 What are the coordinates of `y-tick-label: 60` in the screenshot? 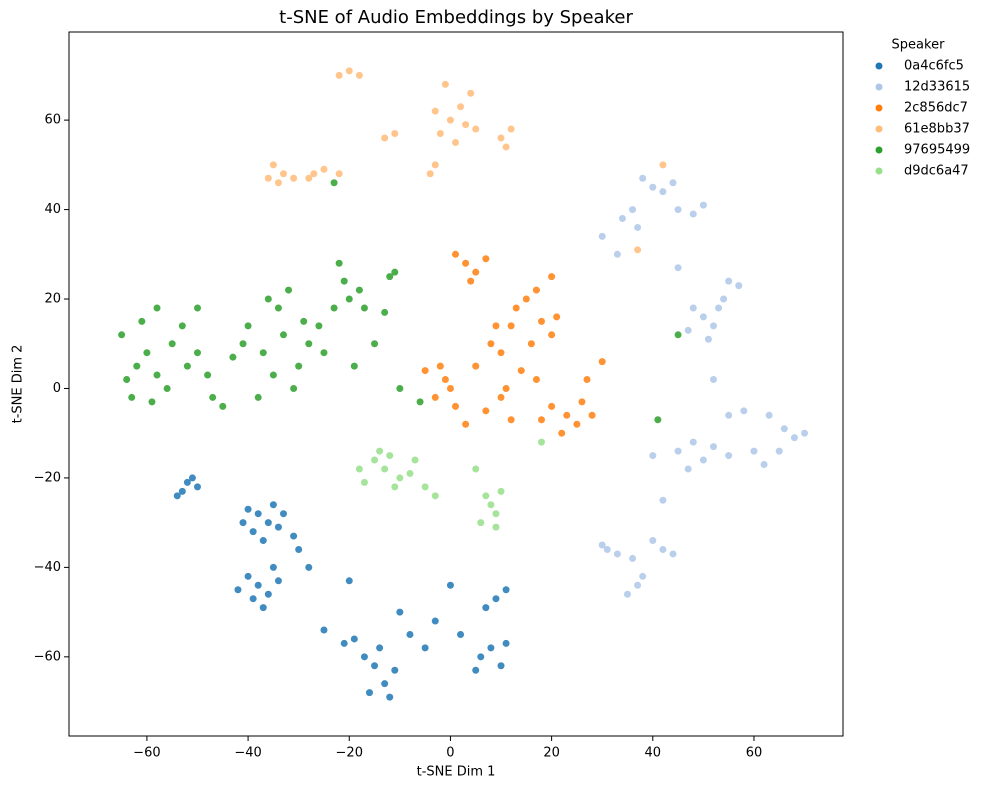 It's located at (52, 120).